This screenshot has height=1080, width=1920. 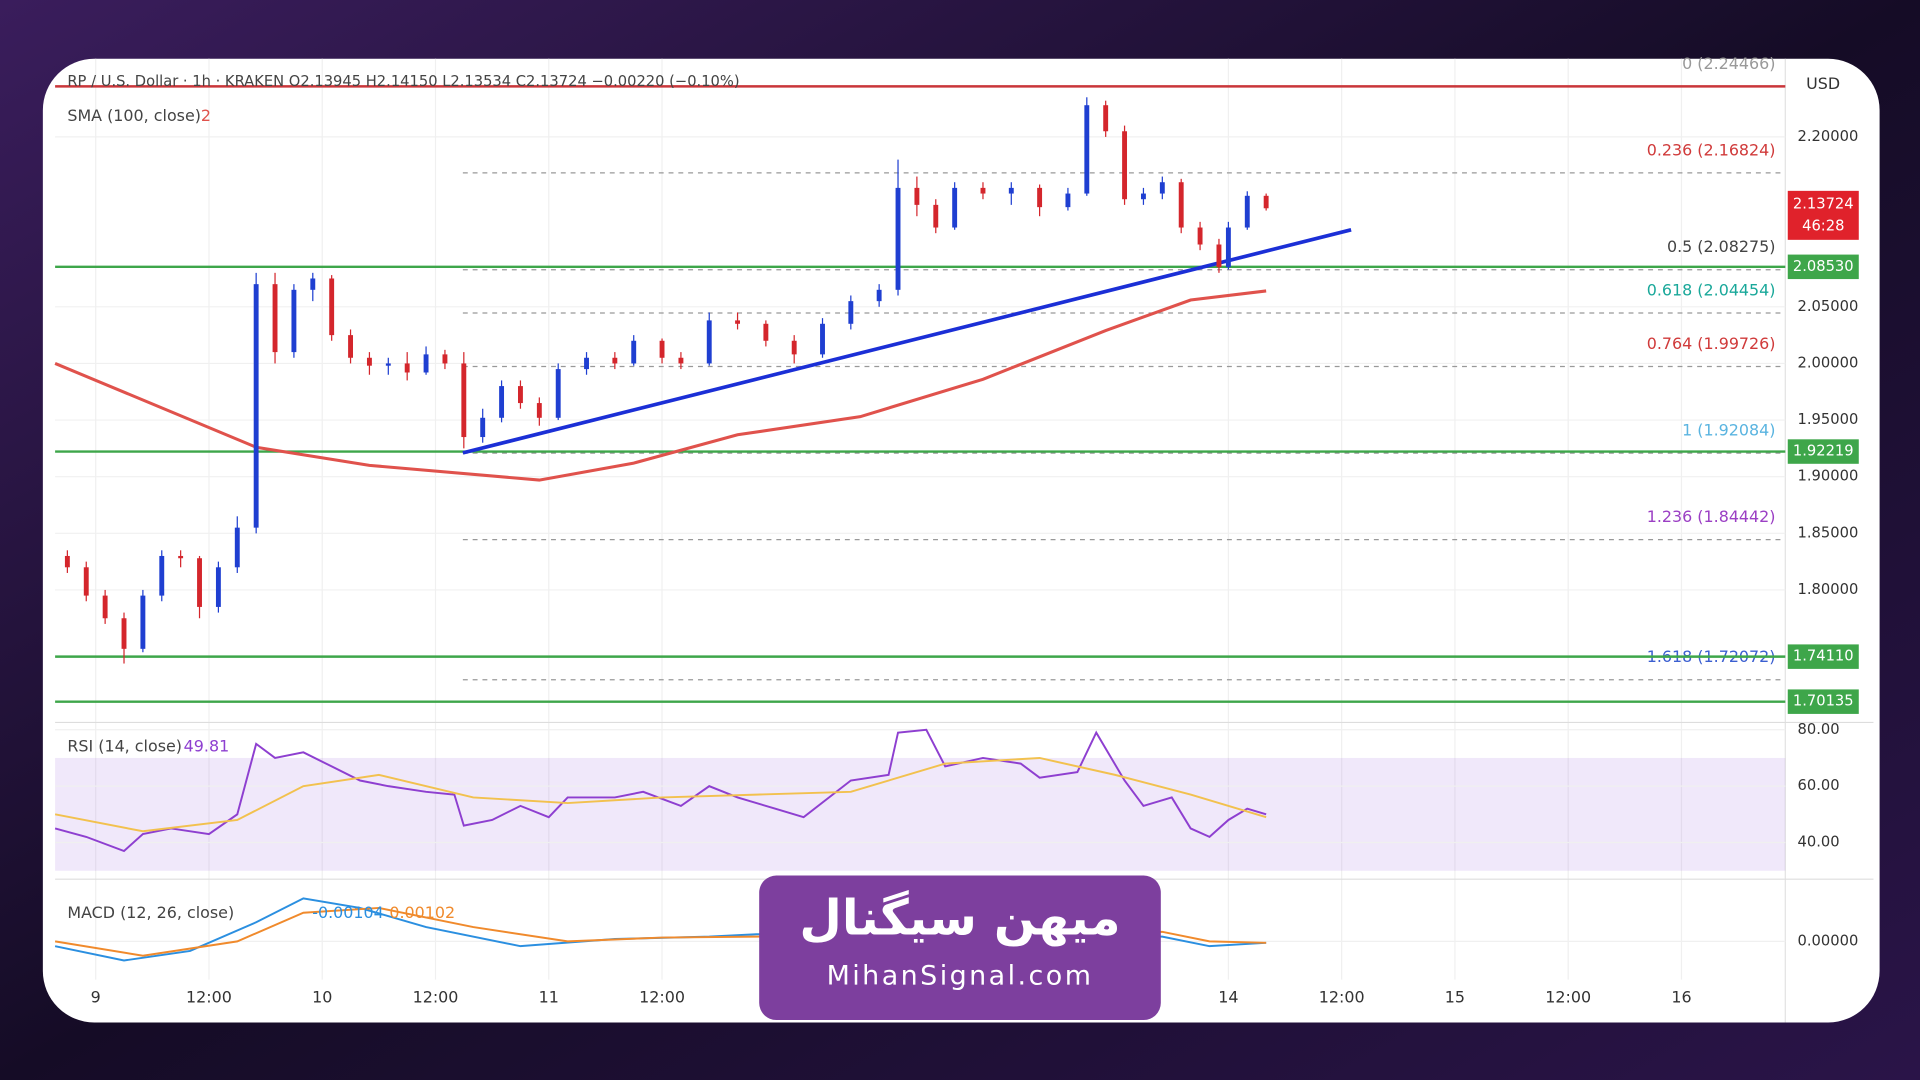 I want to click on y-tick-label: 1.85000, so click(x=1828, y=532).